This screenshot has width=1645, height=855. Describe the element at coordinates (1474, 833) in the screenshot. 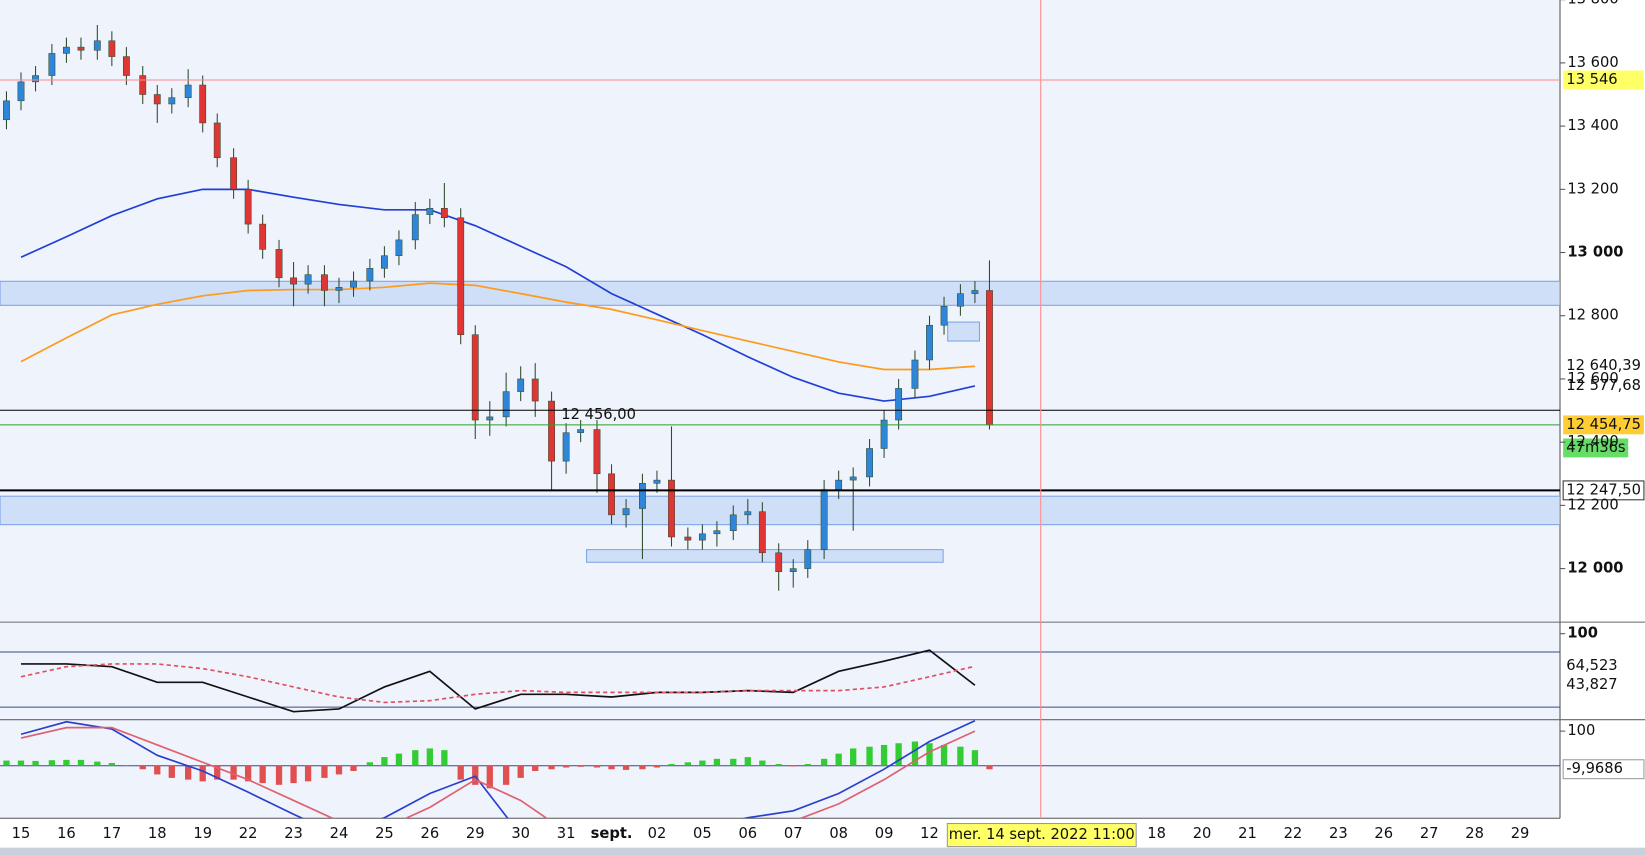

I see `x-tick-label: 28` at that location.